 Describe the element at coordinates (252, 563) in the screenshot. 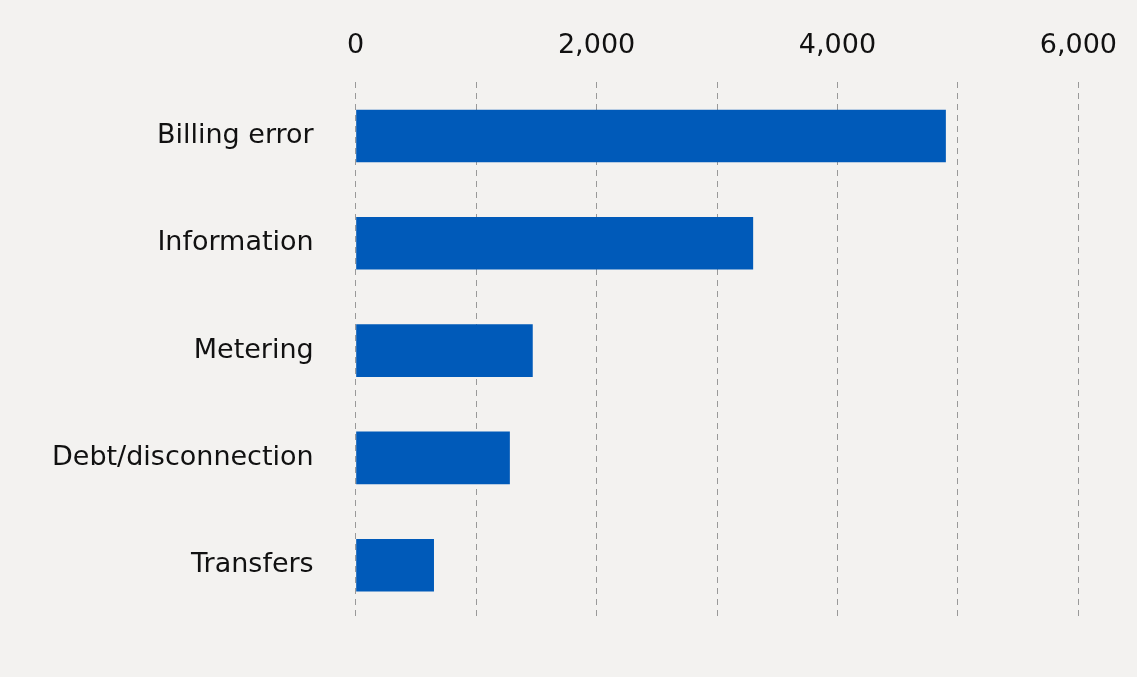

I see `y-tick-label: Transfers` at that location.